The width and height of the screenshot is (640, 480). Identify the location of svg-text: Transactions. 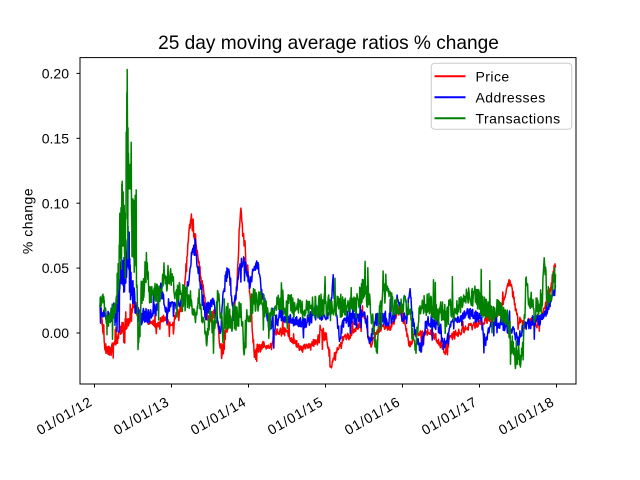
(518, 118).